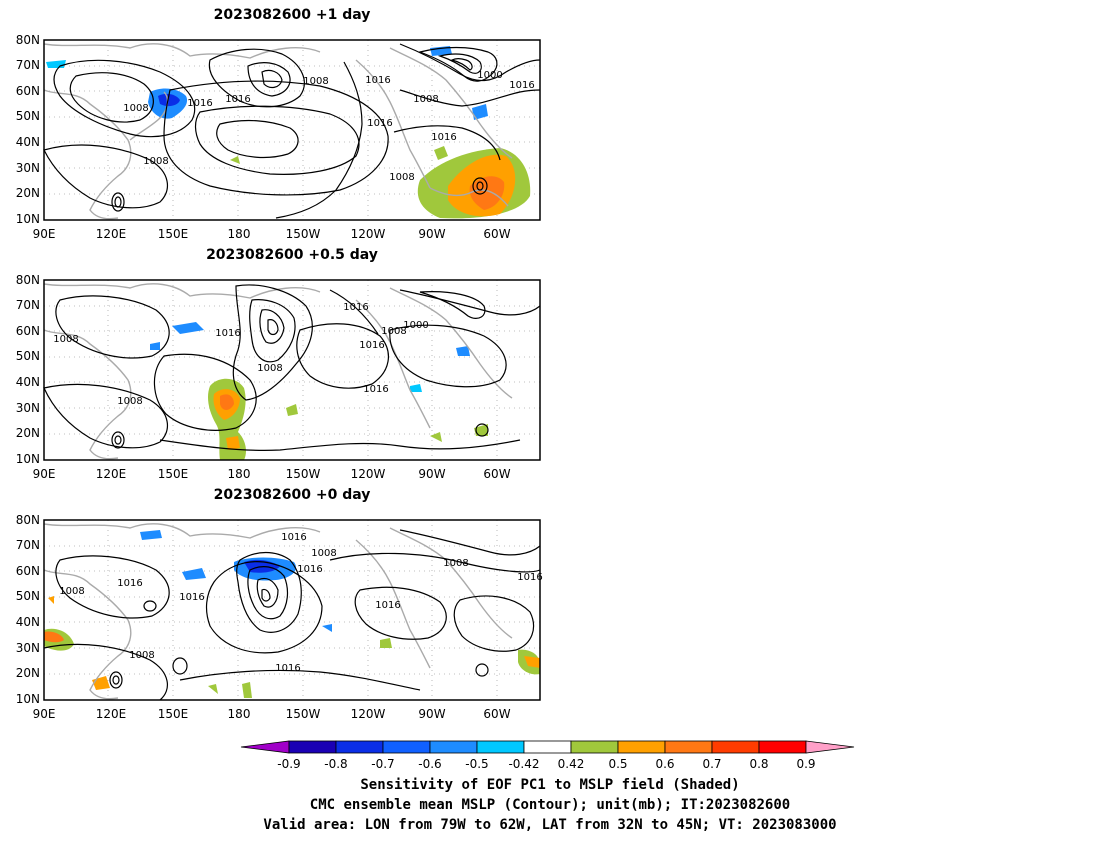 This screenshot has width=1100, height=850. What do you see at coordinates (368, 714) in the screenshot?
I see `x-tick-label: 120W` at bounding box center [368, 714].